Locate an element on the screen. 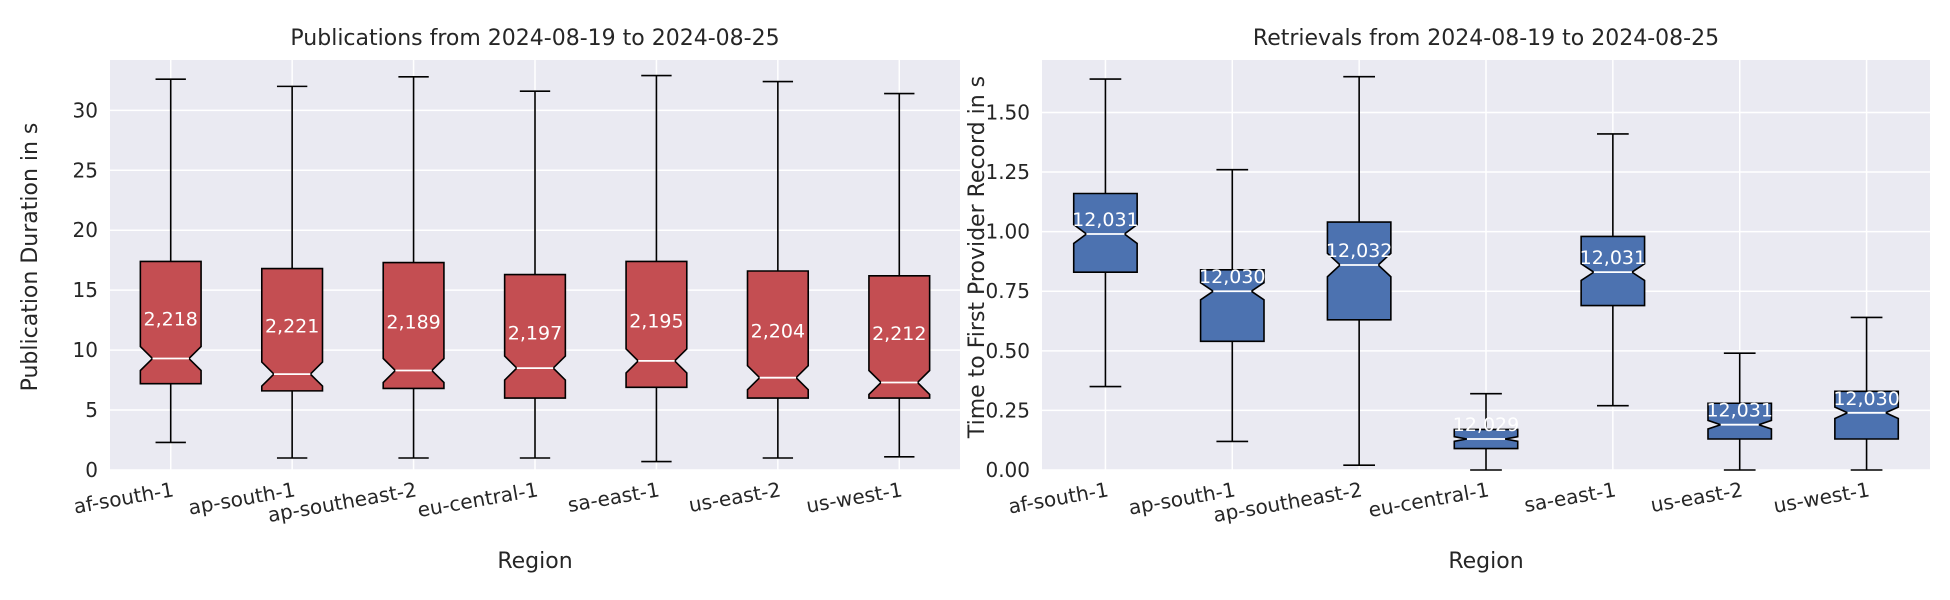 The height and width of the screenshot is (600, 1950). box-ap-southeast-2: 12,032 is located at coordinates (1359, 271).